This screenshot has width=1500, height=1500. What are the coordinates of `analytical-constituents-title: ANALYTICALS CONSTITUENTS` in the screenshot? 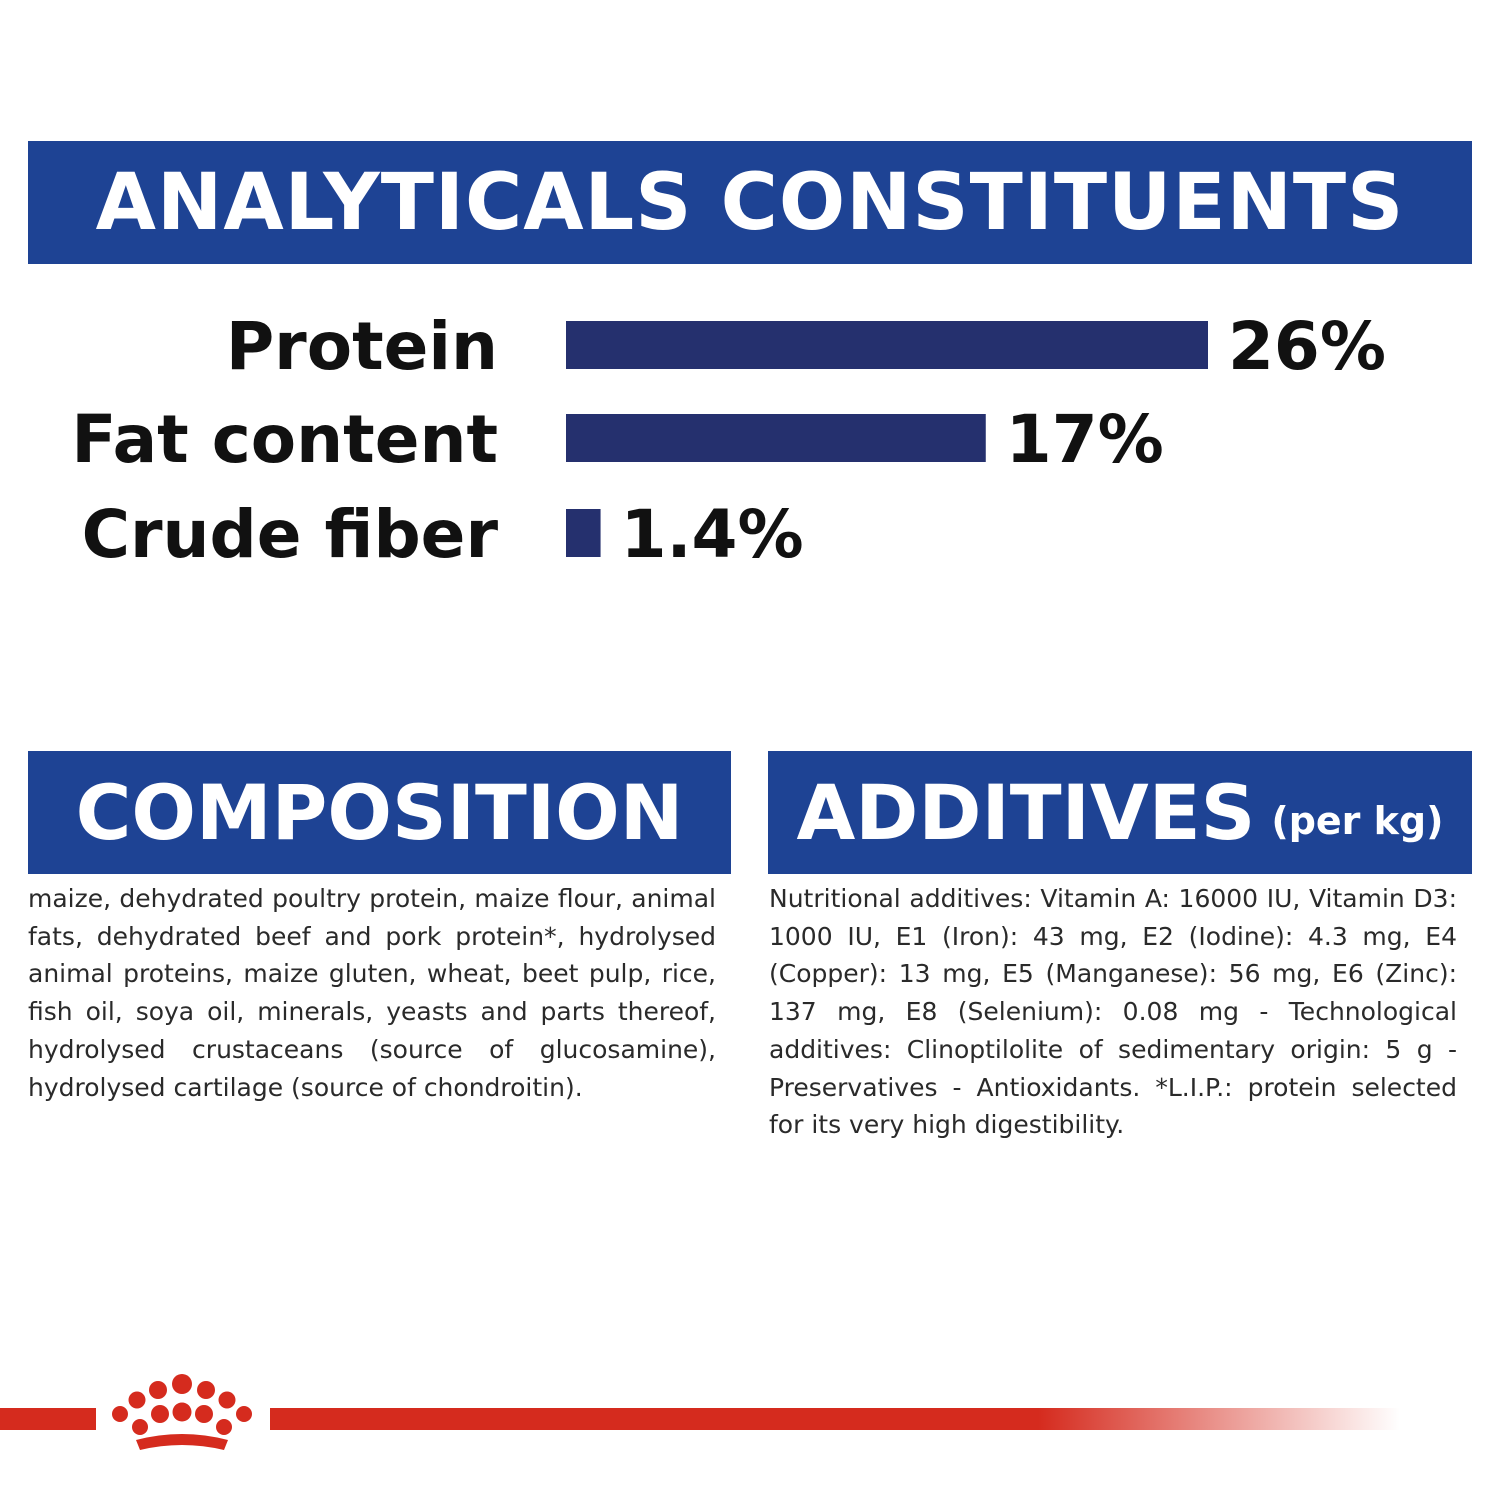 It's located at (750, 202).